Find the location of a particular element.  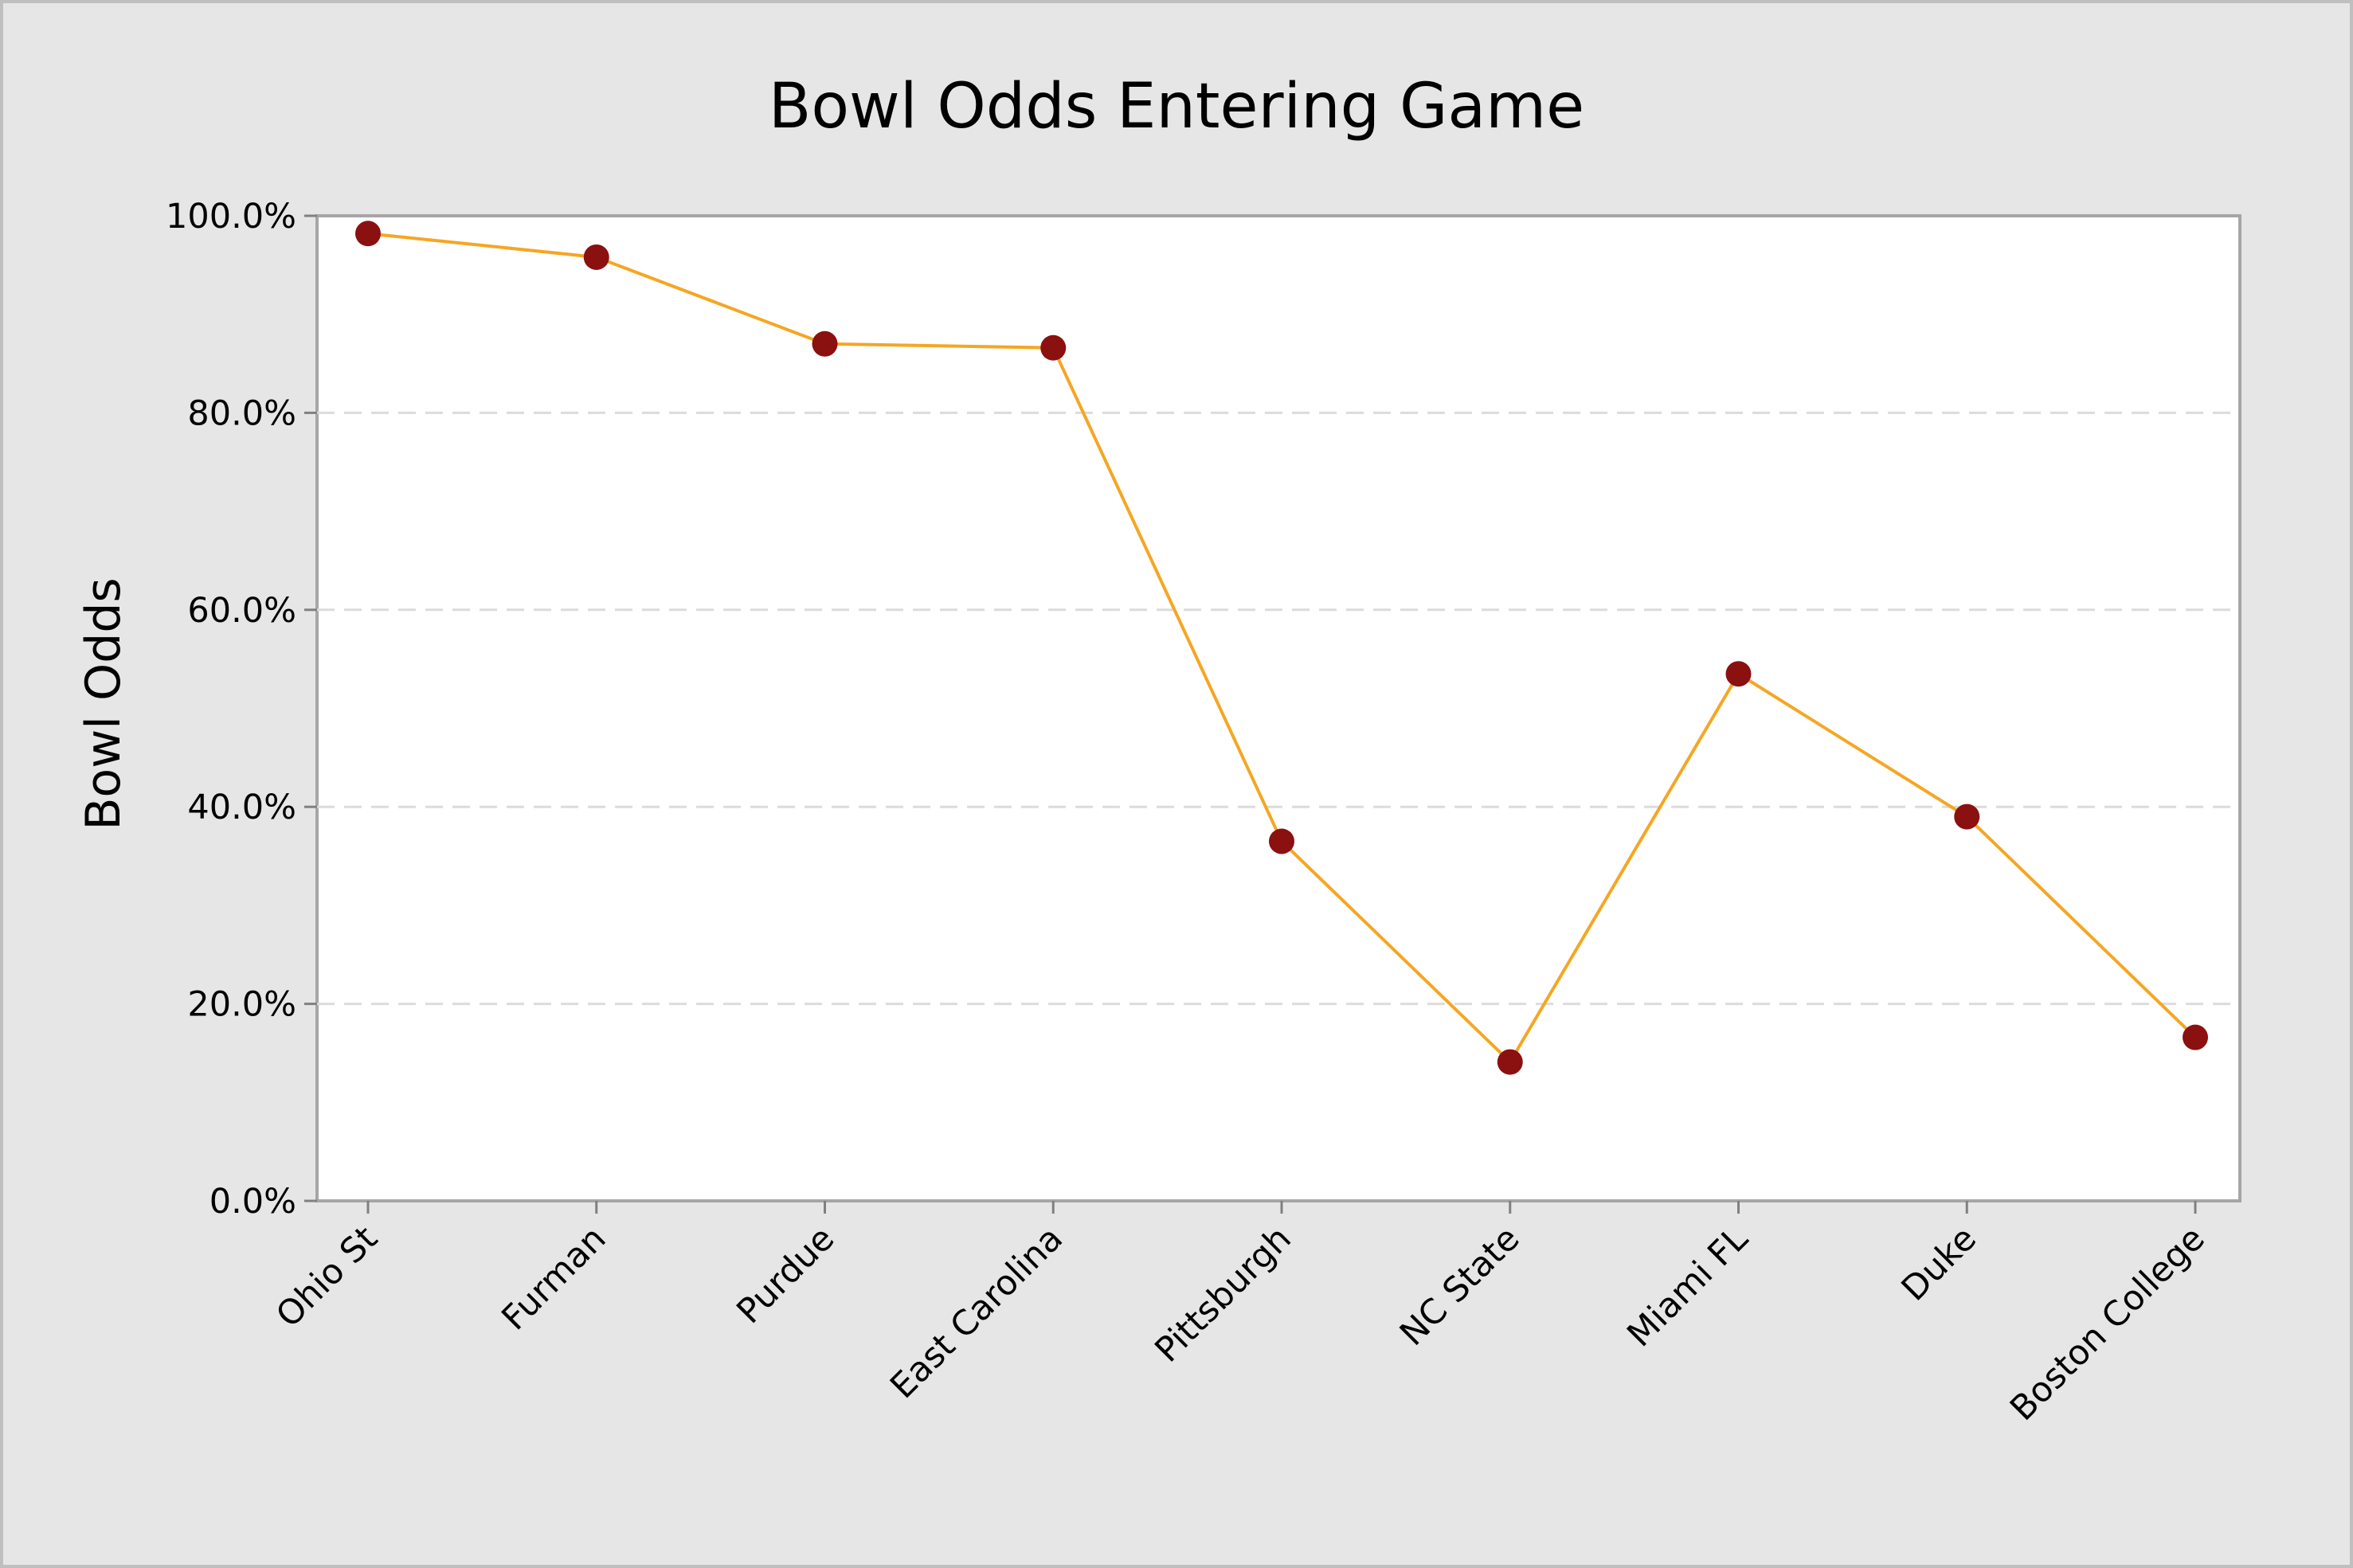

x-tick-label: Boston College is located at coordinates (2108, 1323).